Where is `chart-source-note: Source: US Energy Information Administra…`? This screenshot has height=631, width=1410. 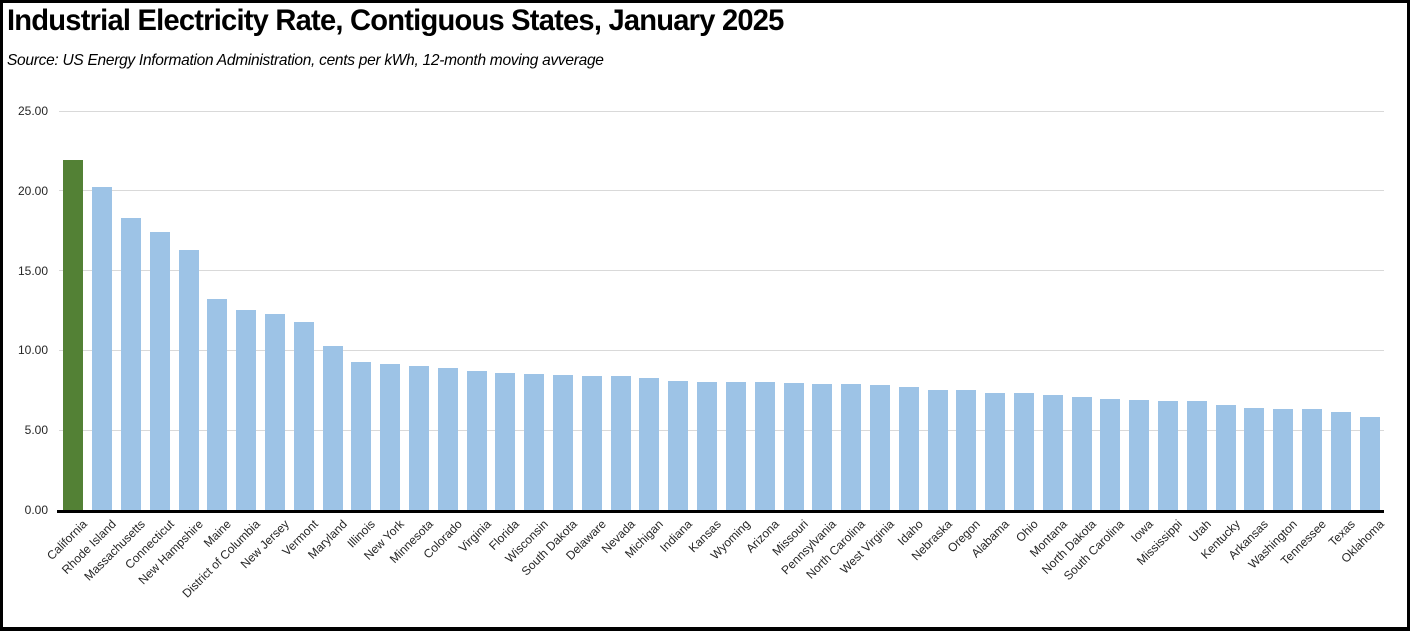
chart-source-note: Source: US Energy Information Administra… is located at coordinates (305, 60).